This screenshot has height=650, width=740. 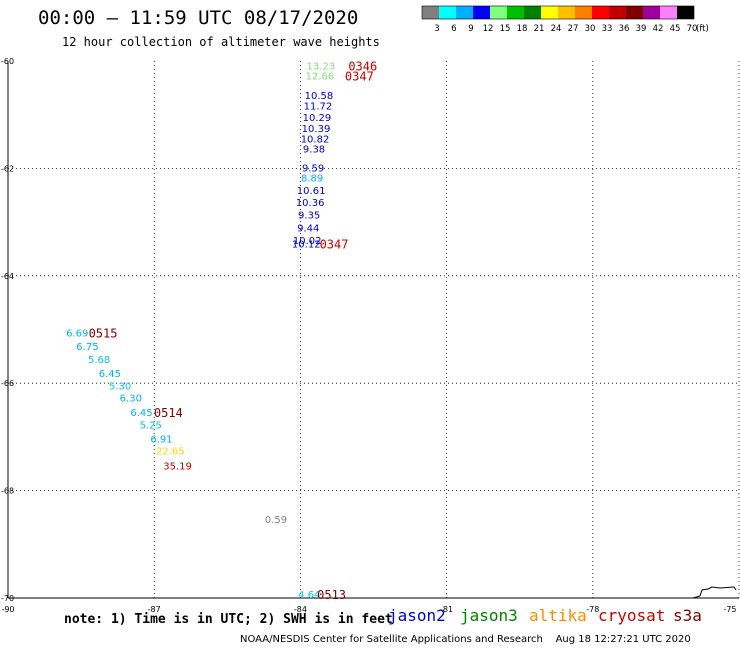 What do you see at coordinates (276, 520) in the screenshot?
I see `wave-height-value: 0.59` at bounding box center [276, 520].